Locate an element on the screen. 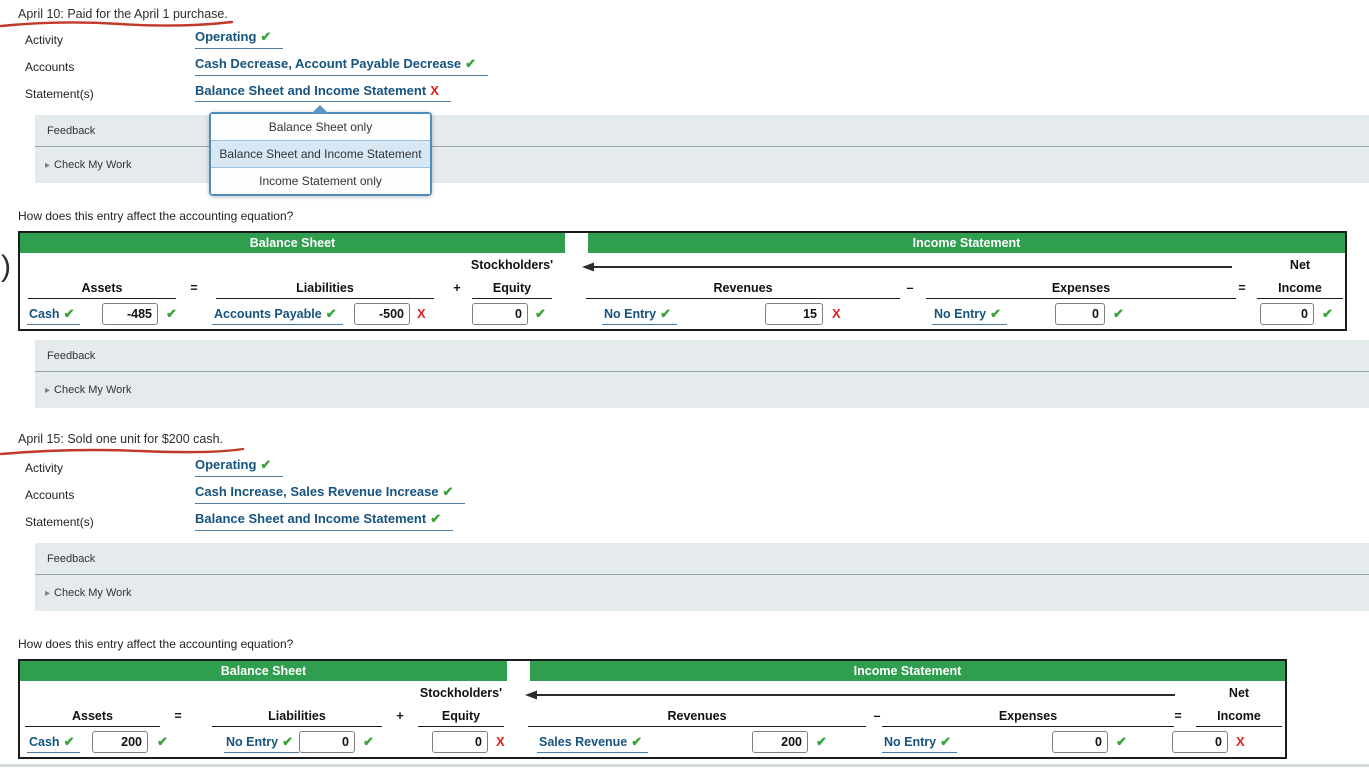 This screenshot has height=768, width=1369. accounts-label: Accounts is located at coordinates (50, 495).